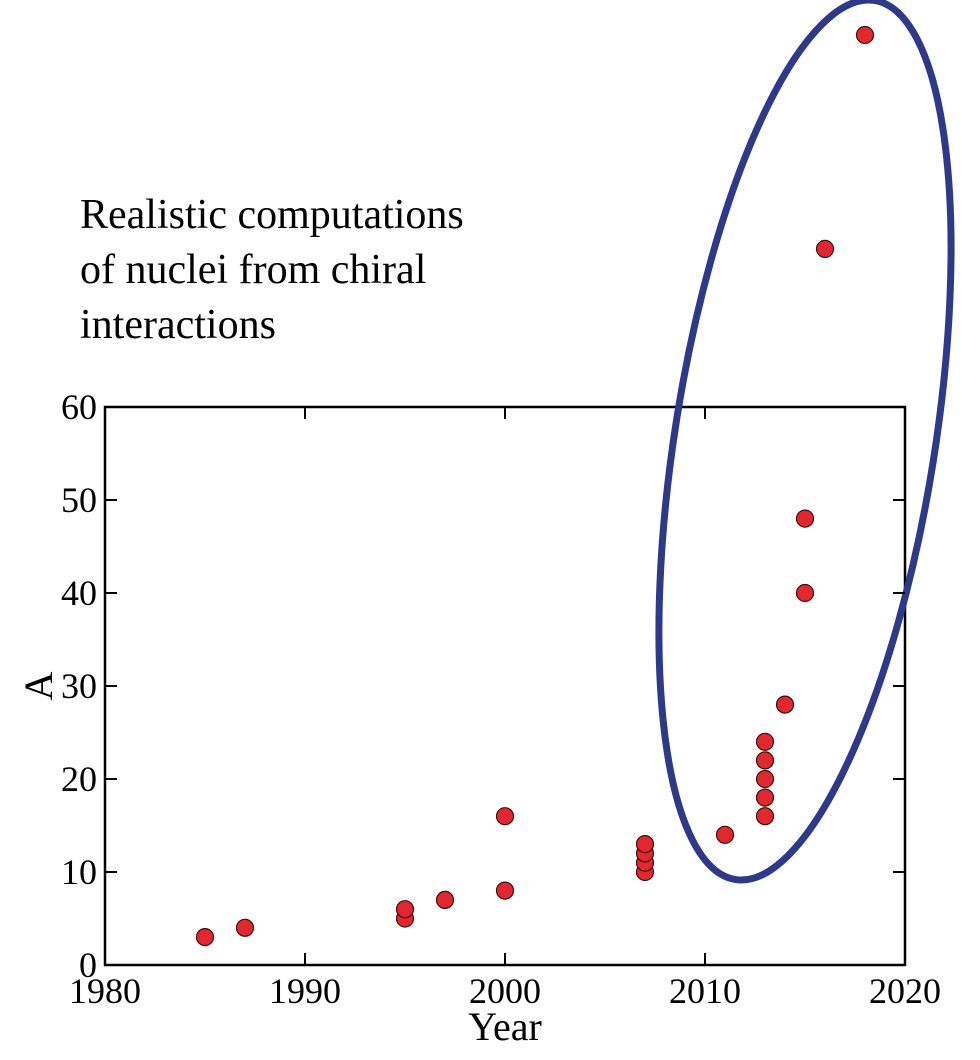  Describe the element at coordinates (79, 593) in the screenshot. I see `y-tick-label: 40` at that location.